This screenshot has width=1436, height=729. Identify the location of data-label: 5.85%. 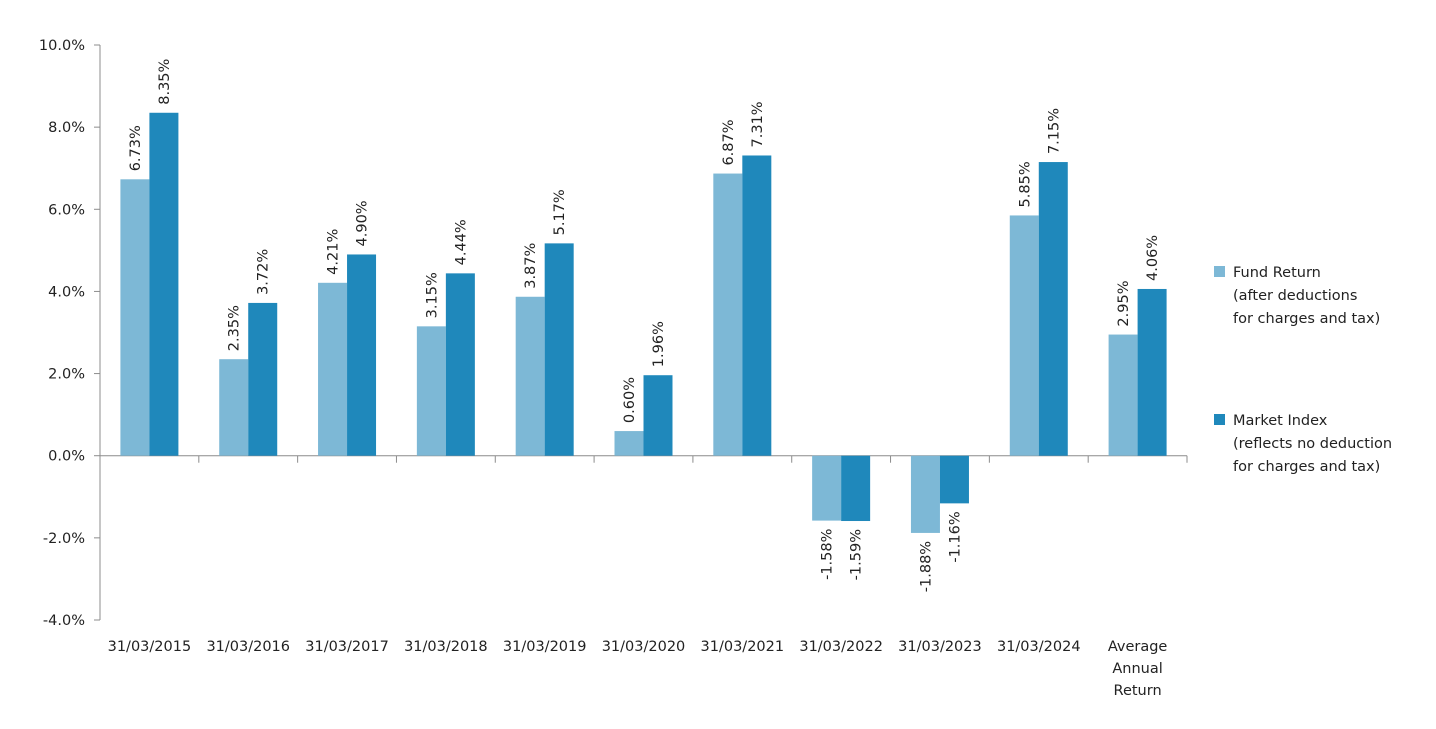
(1025, 184).